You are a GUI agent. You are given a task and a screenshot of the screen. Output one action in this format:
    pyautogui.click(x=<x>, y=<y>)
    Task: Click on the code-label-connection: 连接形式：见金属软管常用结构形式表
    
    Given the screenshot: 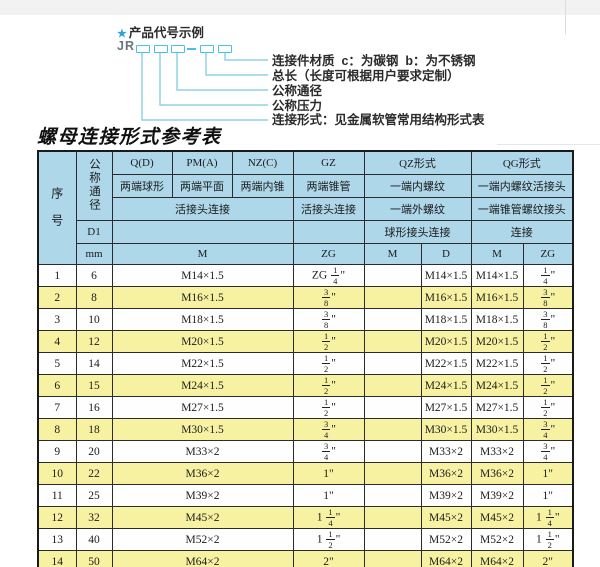 What is the action you would take?
    pyautogui.click(x=378, y=120)
    